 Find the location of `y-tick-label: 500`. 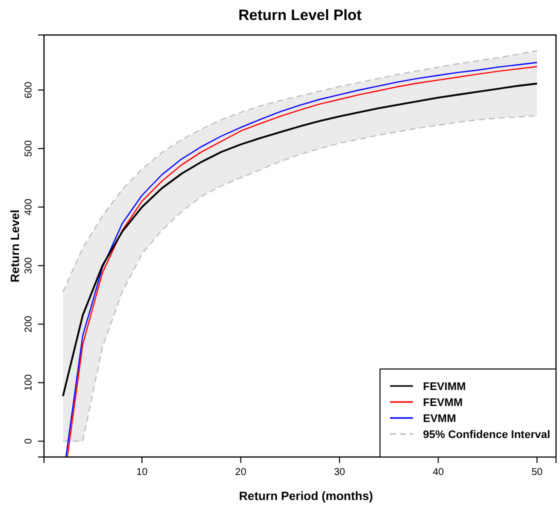

y-tick-label: 500 is located at coordinates (29, 148).